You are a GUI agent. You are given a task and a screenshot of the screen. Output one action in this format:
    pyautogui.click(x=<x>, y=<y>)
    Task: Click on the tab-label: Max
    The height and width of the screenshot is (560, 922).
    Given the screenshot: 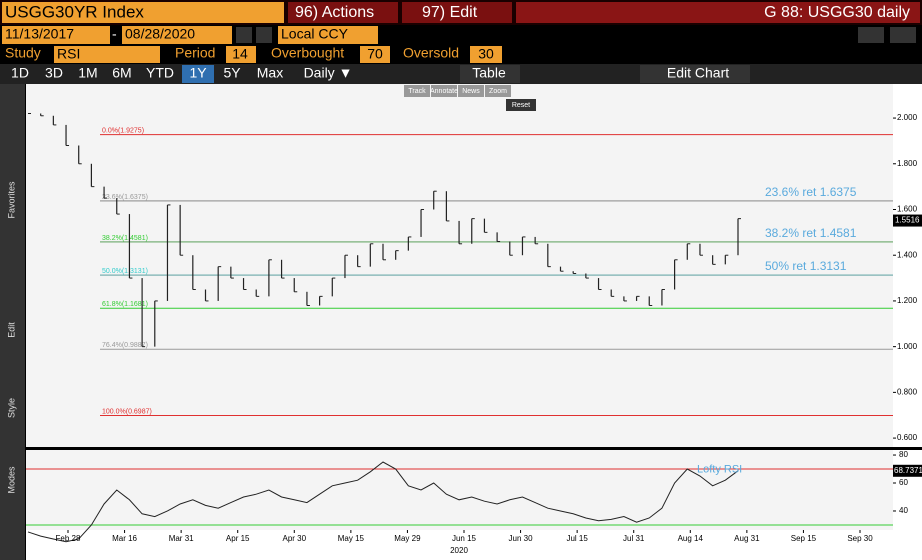 What is the action you would take?
    pyautogui.click(x=270, y=73)
    